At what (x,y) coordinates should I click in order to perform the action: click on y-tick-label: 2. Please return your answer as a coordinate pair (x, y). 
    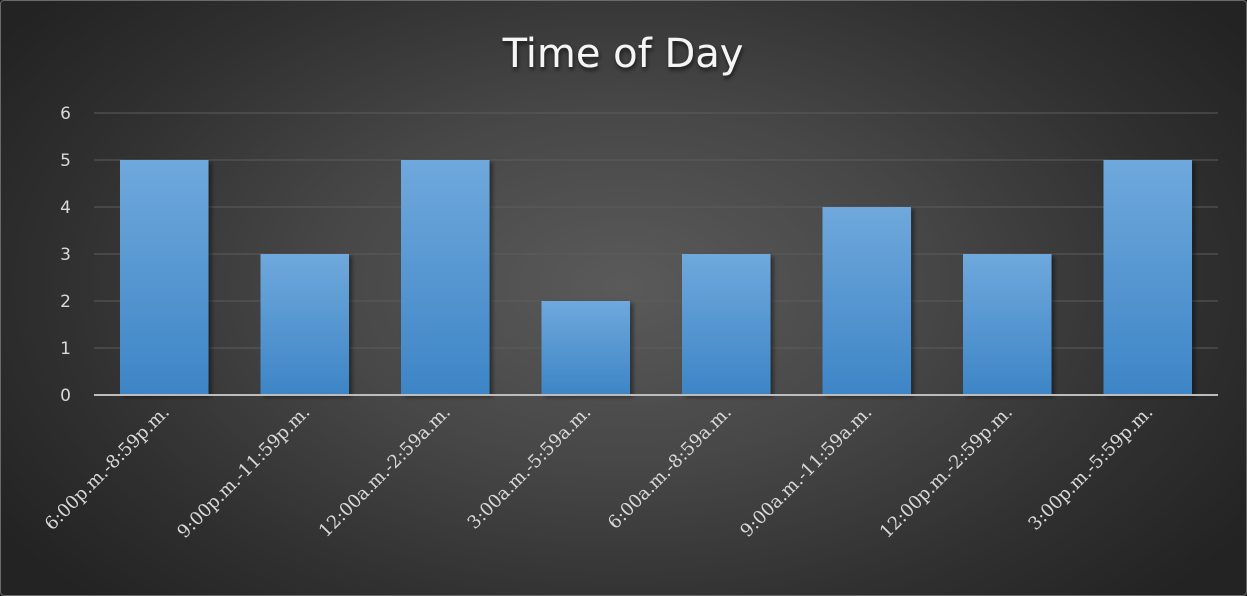
    Looking at the image, I should click on (65, 302).